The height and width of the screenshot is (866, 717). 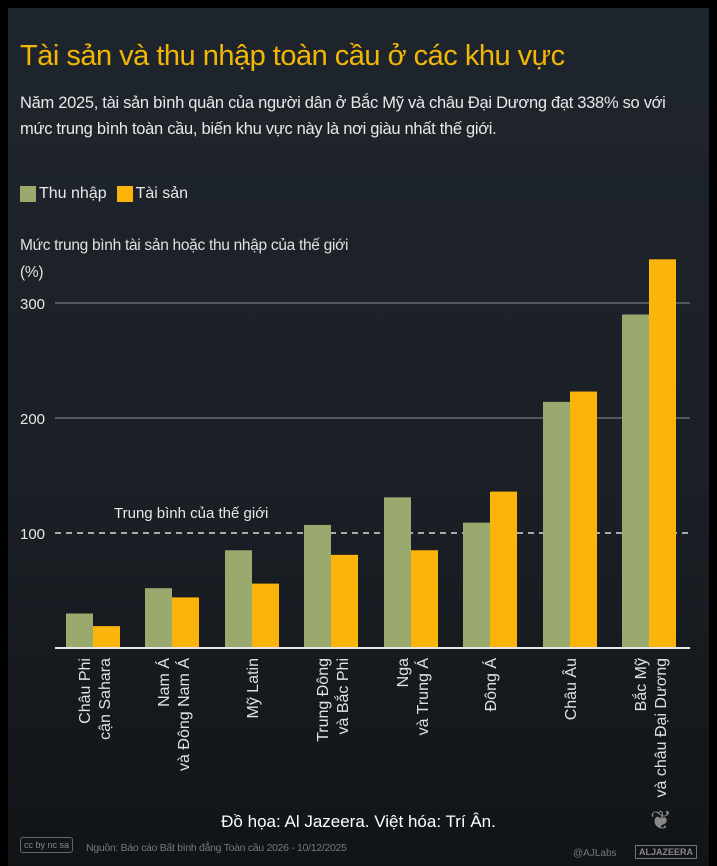 What do you see at coordinates (162, 193) in the screenshot?
I see `legend-label-wealth: Tài sản` at bounding box center [162, 193].